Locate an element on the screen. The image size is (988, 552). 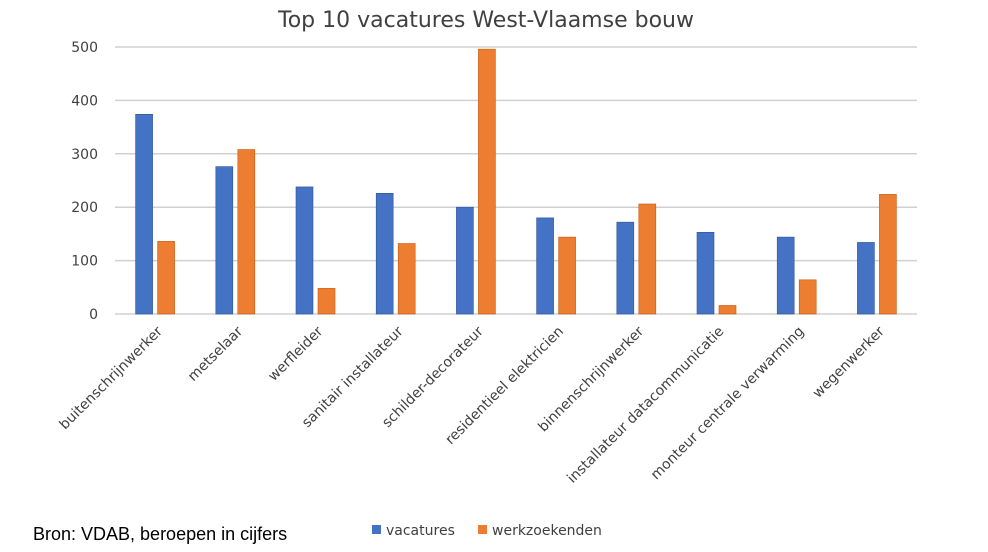
x-tick-label: installateur datacommunicatie is located at coordinates (645, 405).